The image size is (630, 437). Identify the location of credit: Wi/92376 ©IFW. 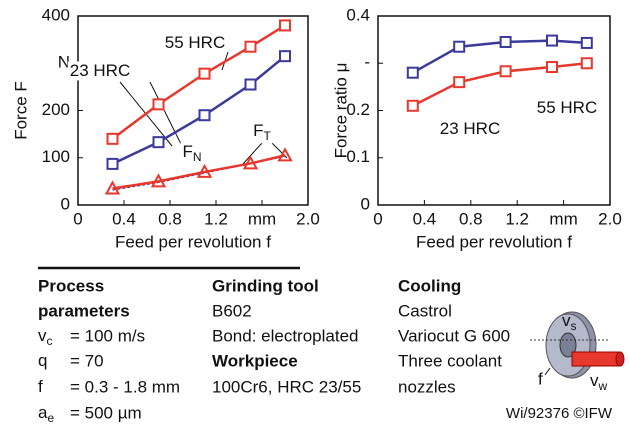
(559, 413).